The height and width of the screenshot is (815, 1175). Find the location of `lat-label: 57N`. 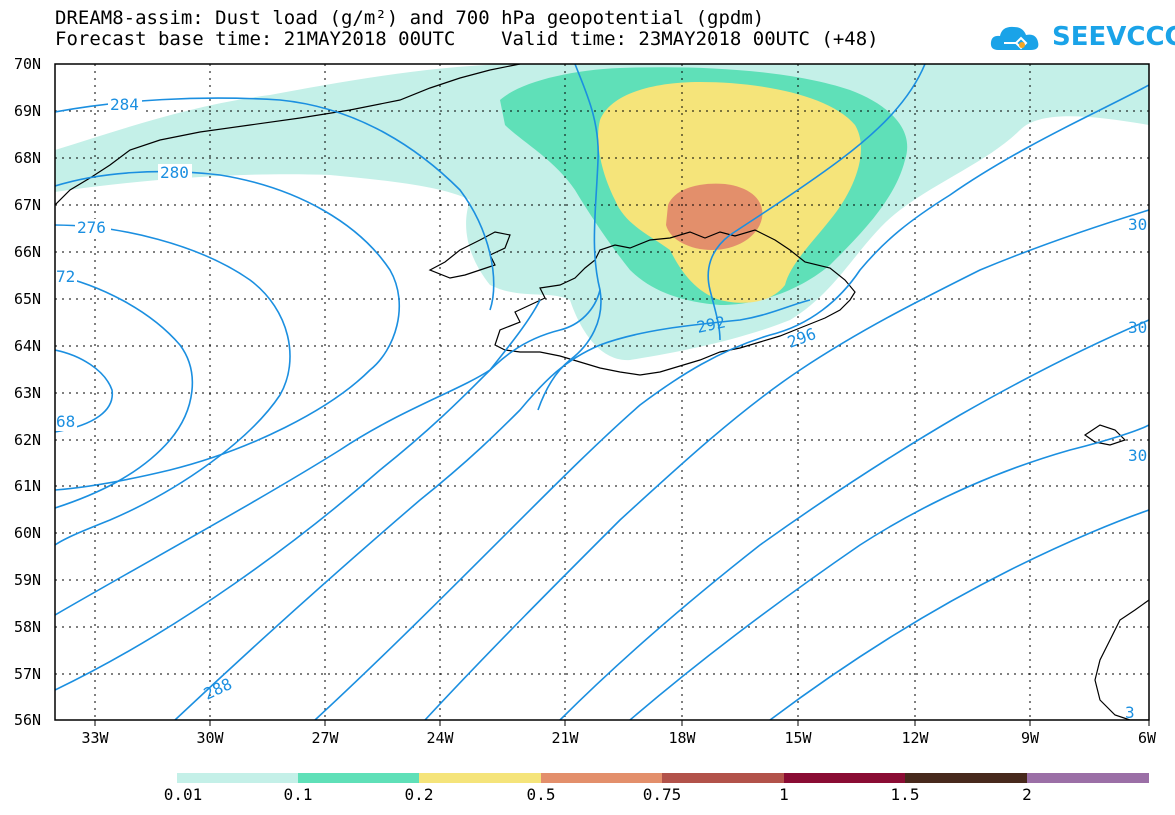

lat-label: 57N is located at coordinates (27, 674).